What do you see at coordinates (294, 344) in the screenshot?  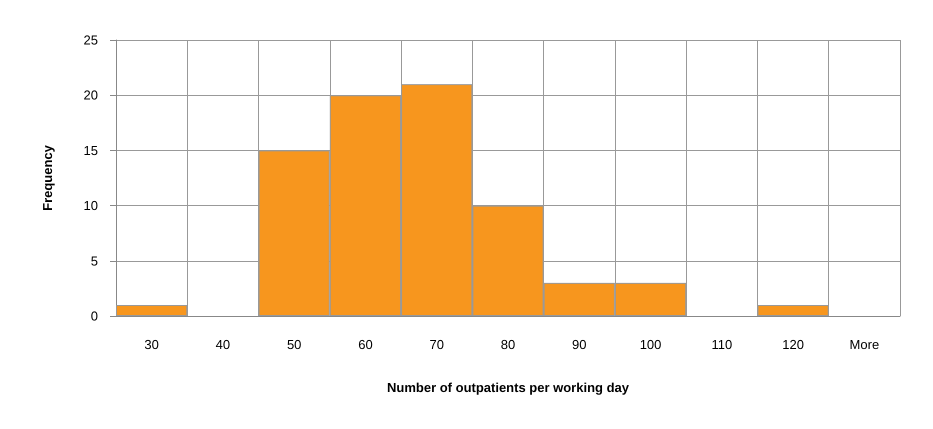 I see `x-tick-label: 50` at bounding box center [294, 344].